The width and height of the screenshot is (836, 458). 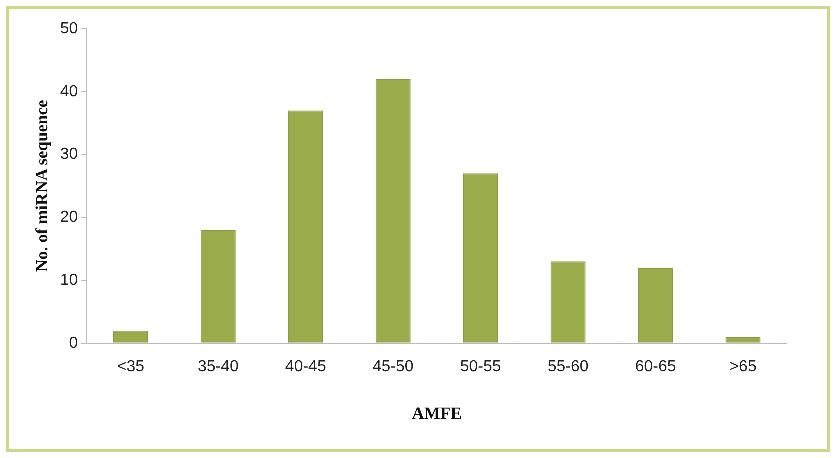 What do you see at coordinates (481, 367) in the screenshot?
I see `x-tick-label: 50-55` at bounding box center [481, 367].